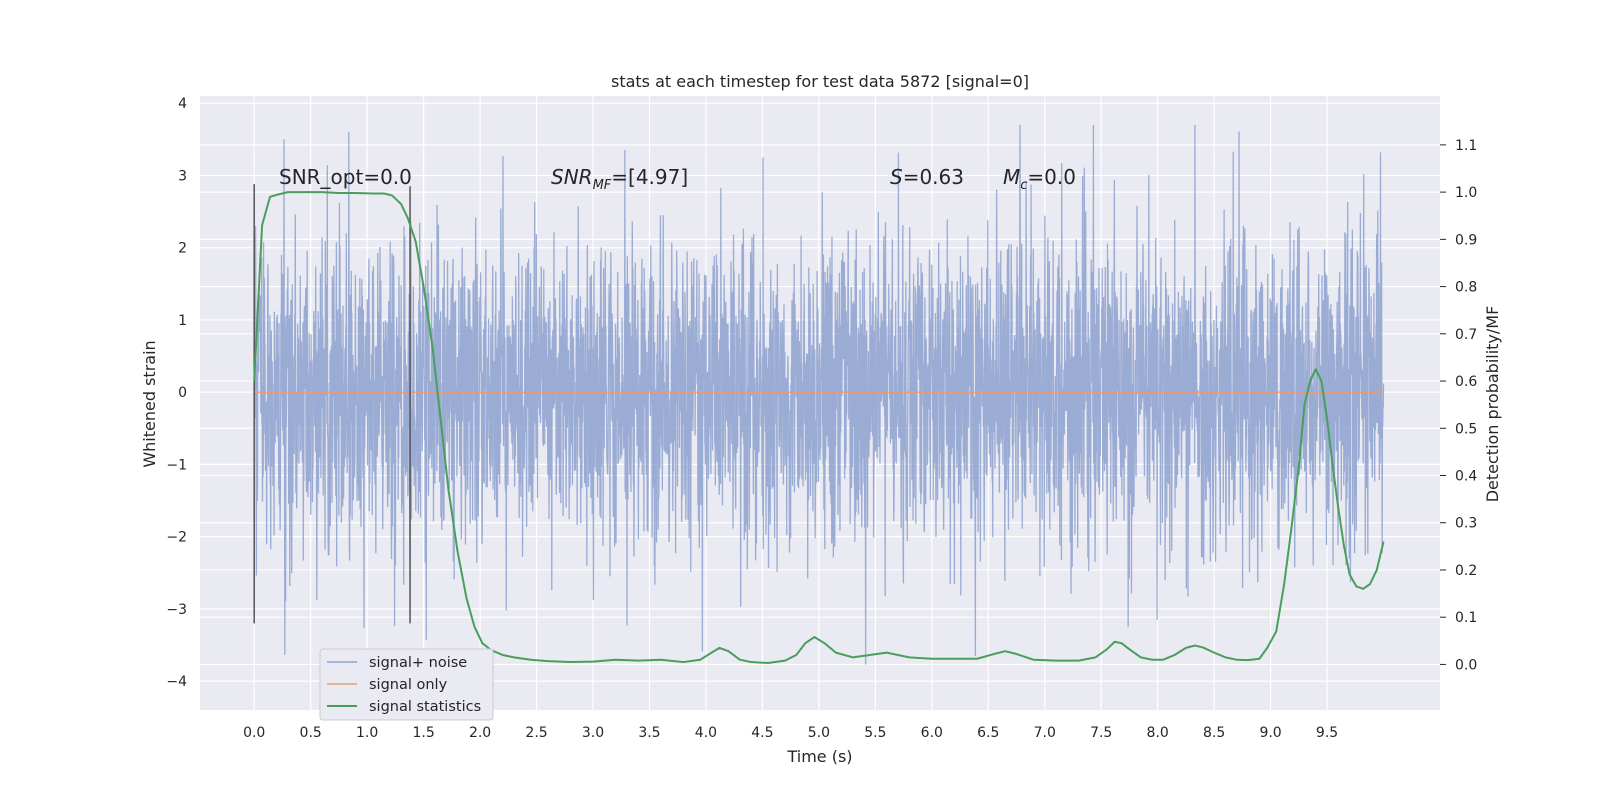 This screenshot has width=1600, height=800. What do you see at coordinates (418, 663) in the screenshot?
I see `legend-label-noise: signal+ noise` at bounding box center [418, 663].